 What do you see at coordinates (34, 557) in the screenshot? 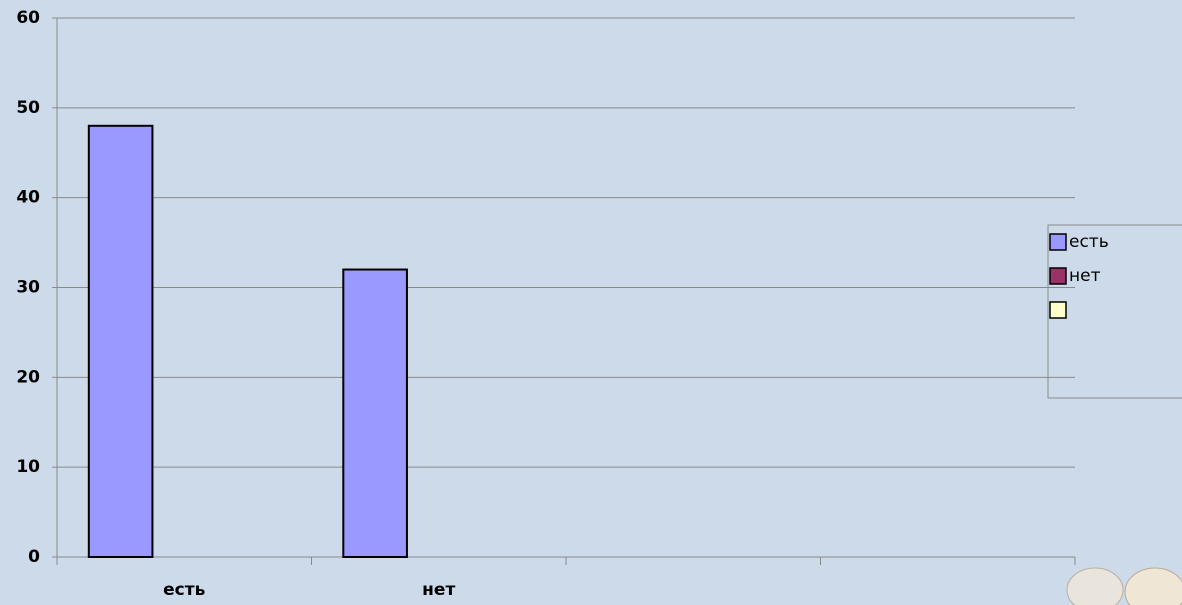
I see `y-tick-label: 0` at bounding box center [34, 557].